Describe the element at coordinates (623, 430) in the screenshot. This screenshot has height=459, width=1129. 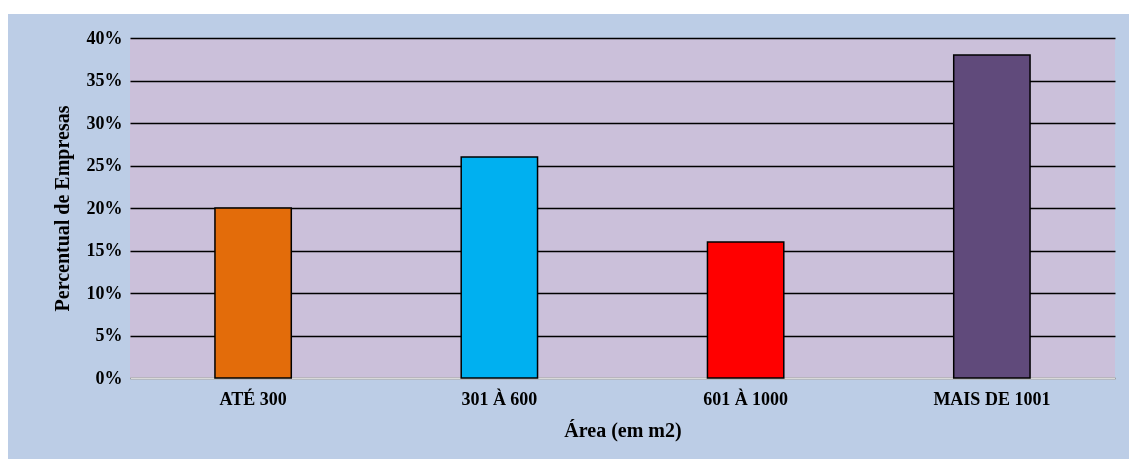
I see `x-axis-title: Área (em m2)` at that location.